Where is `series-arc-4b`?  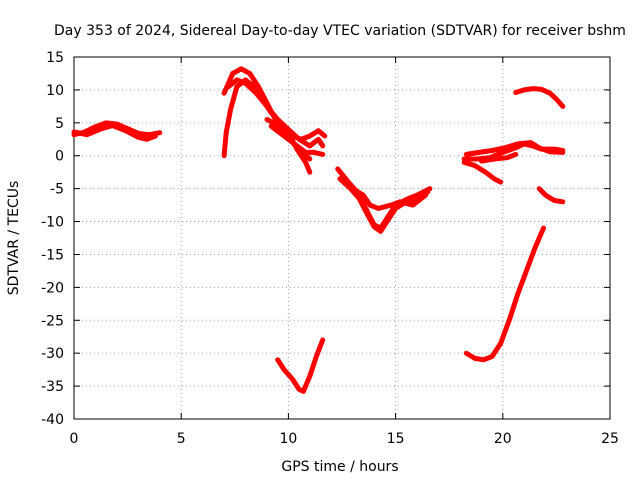 series-arc-4b is located at coordinates (384, 205).